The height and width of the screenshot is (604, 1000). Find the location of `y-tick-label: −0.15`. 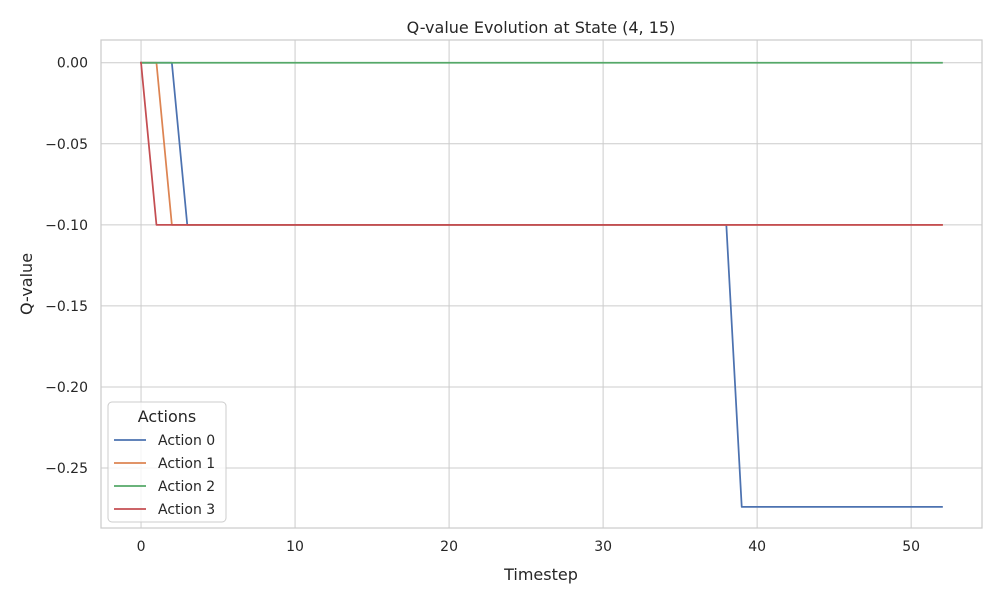

y-tick-label: −0.15 is located at coordinates (66, 307).